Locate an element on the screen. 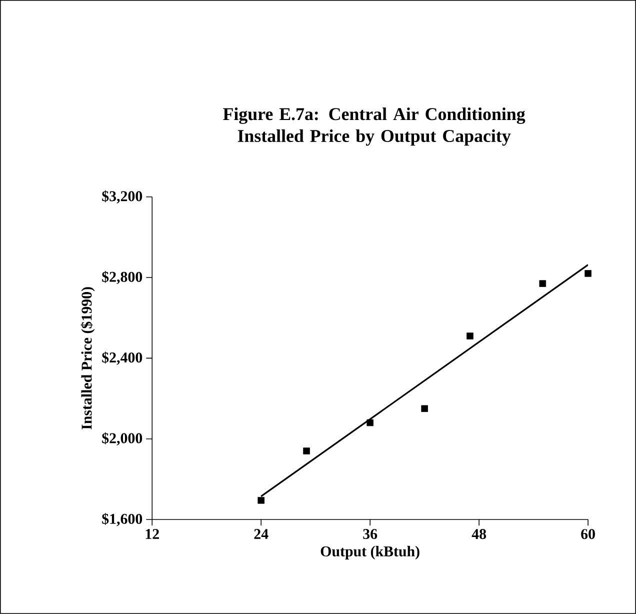 The image size is (636, 614). x-axis-title: Output (kBtuh) is located at coordinates (370, 553).